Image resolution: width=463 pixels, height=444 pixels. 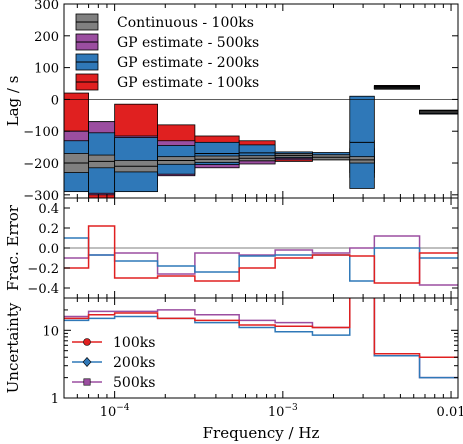 What do you see at coordinates (134, 343) in the screenshot?
I see `legend2-label-0: 100ks` at bounding box center [134, 343].